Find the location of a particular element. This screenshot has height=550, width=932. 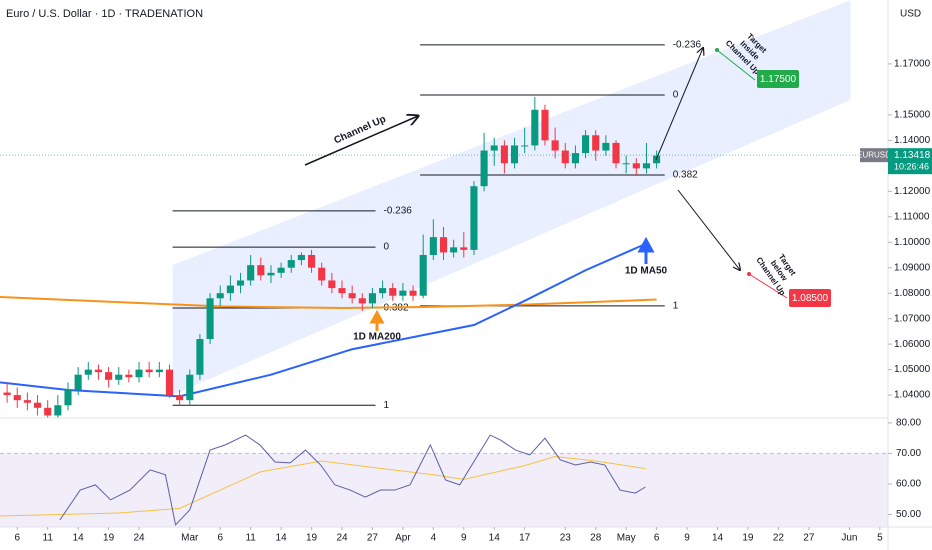

y-tick-label: 1.15000 is located at coordinates (912, 115).